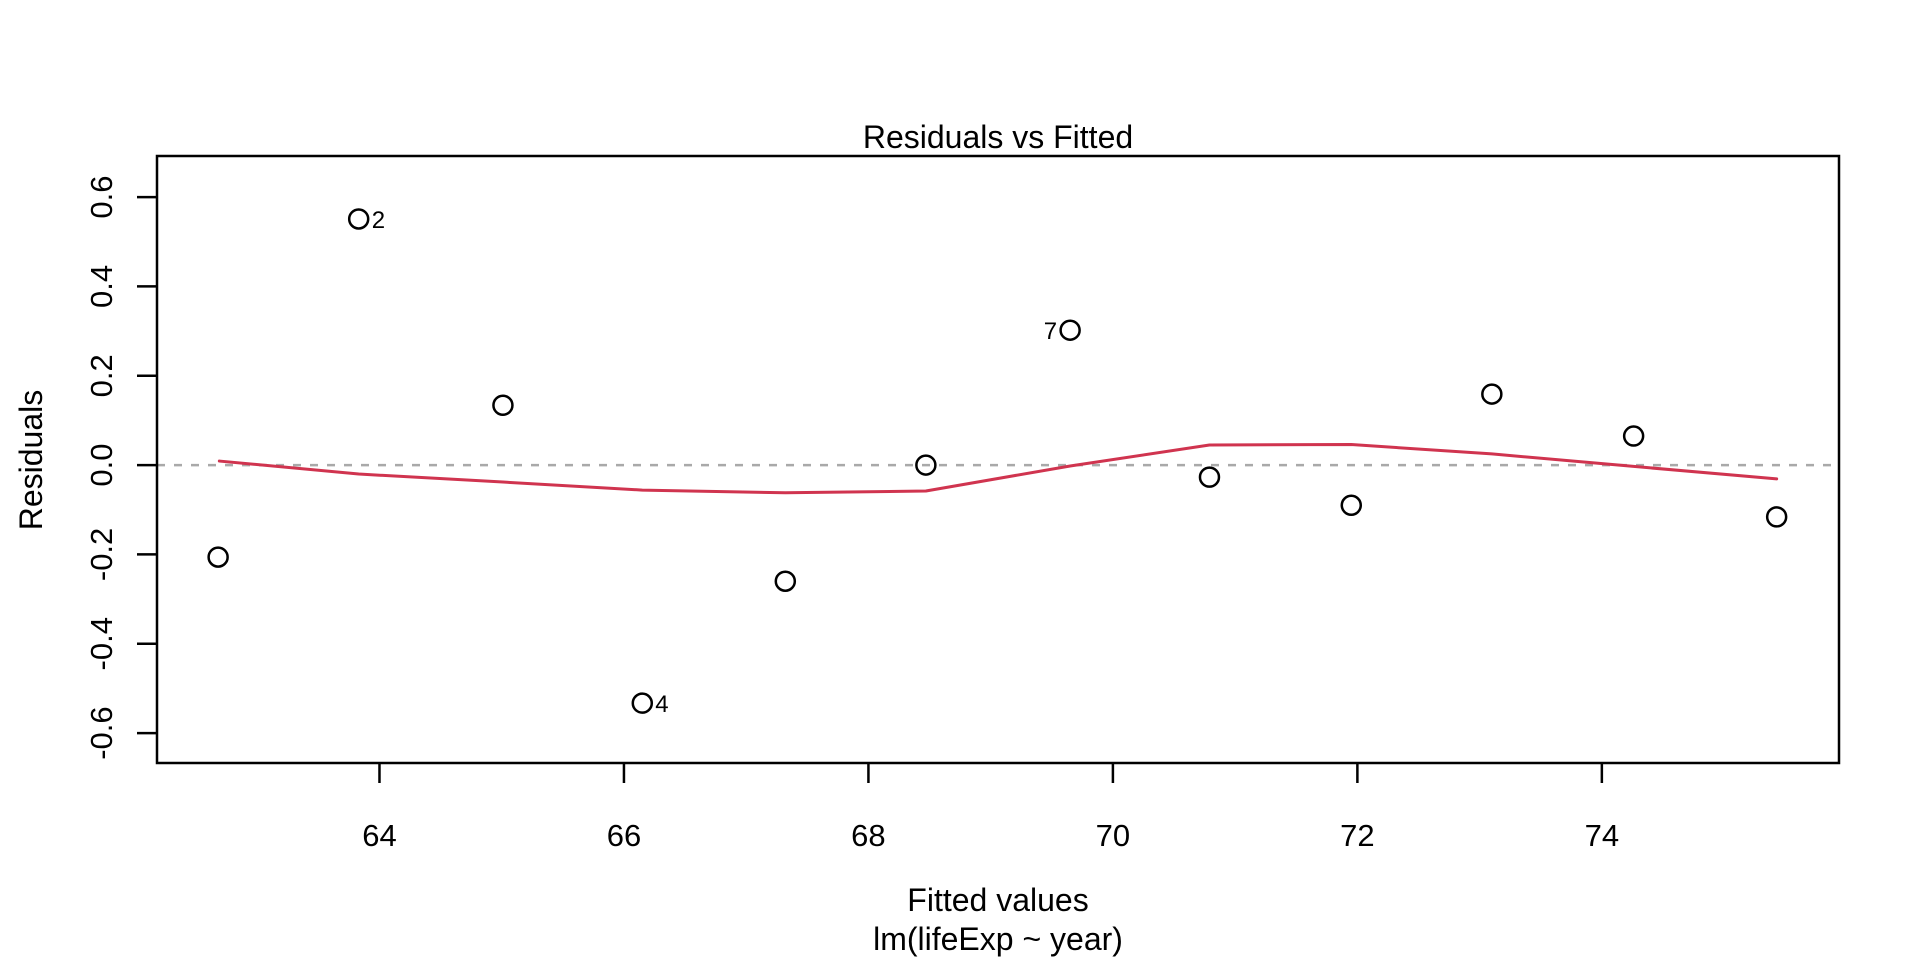  I want to click on x-axis-sublabel: lm(lifeExp ~ year), so click(998, 939).